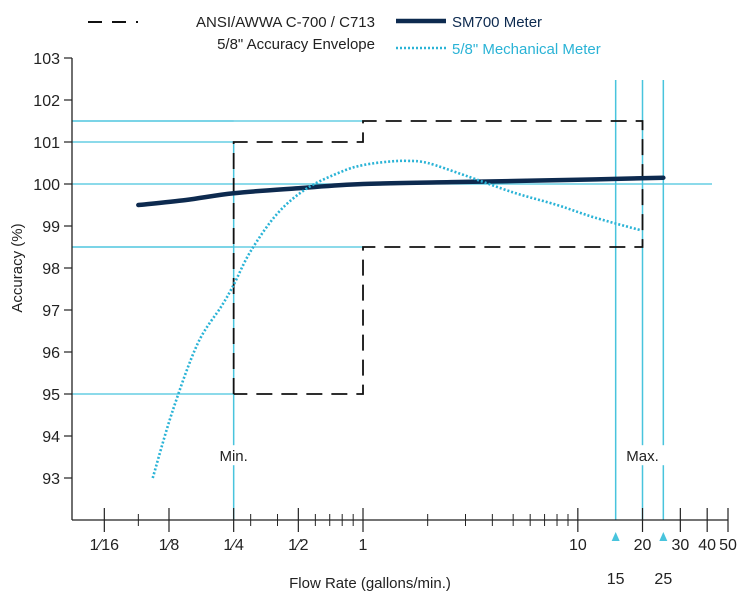 The height and width of the screenshot is (595, 742). I want to click on x-tick-label: 1⁄8, so click(169, 545).